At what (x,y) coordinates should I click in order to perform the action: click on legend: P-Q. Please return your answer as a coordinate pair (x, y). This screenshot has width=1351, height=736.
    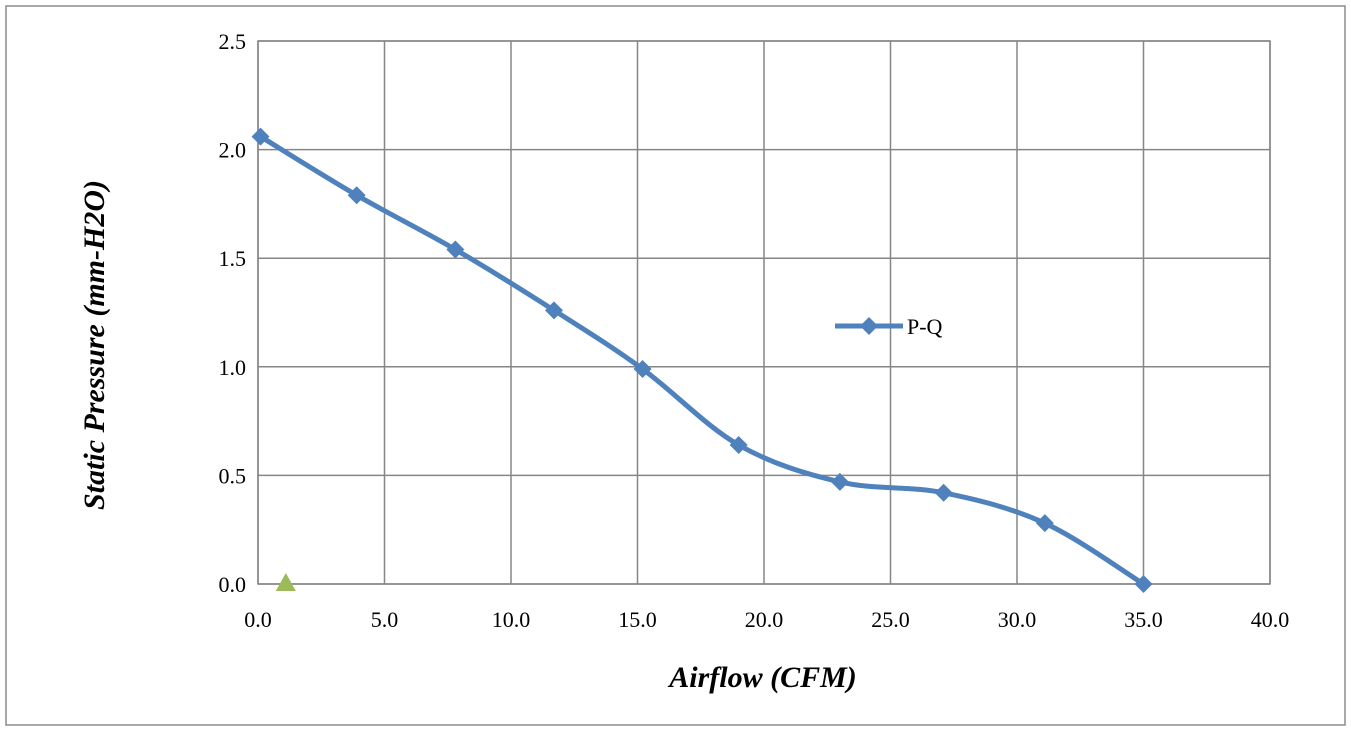
    Looking at the image, I should click on (889, 326).